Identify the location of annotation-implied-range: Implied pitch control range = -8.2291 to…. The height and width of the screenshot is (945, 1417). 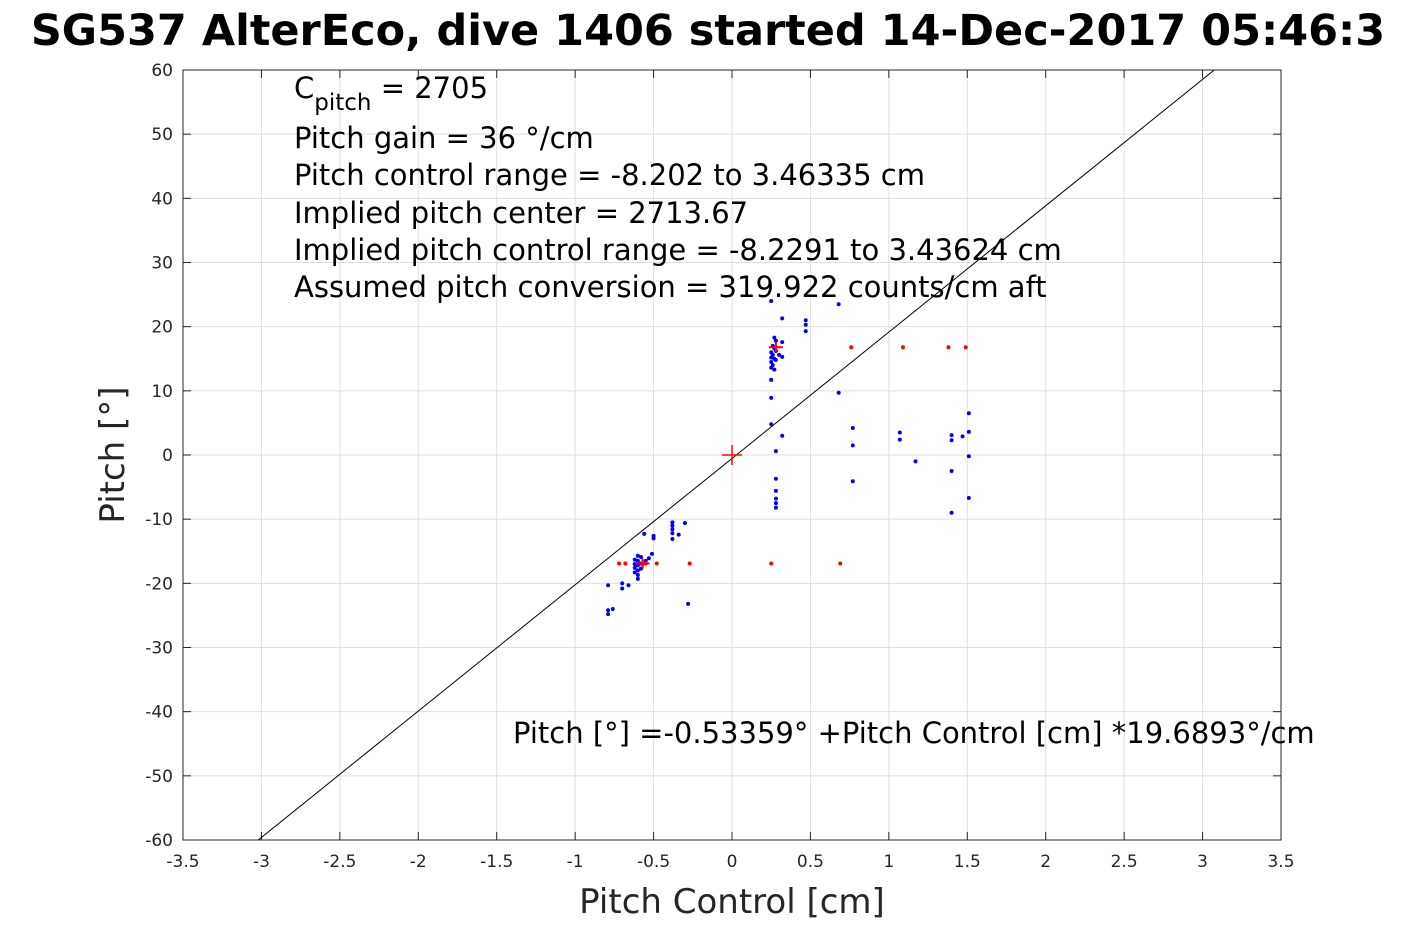
(678, 250).